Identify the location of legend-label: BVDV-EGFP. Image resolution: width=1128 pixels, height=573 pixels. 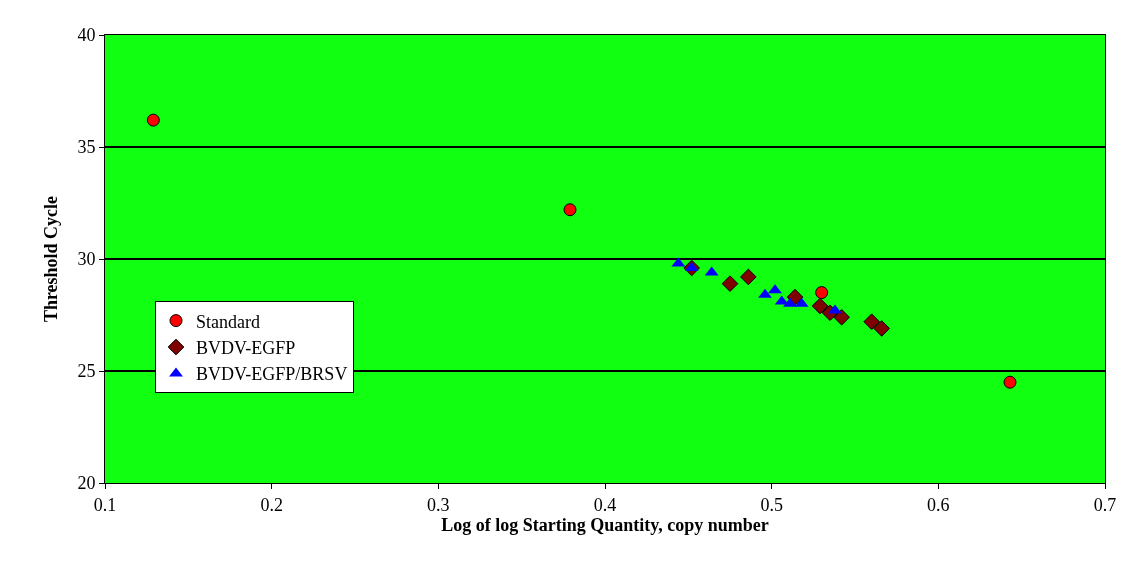
(246, 348).